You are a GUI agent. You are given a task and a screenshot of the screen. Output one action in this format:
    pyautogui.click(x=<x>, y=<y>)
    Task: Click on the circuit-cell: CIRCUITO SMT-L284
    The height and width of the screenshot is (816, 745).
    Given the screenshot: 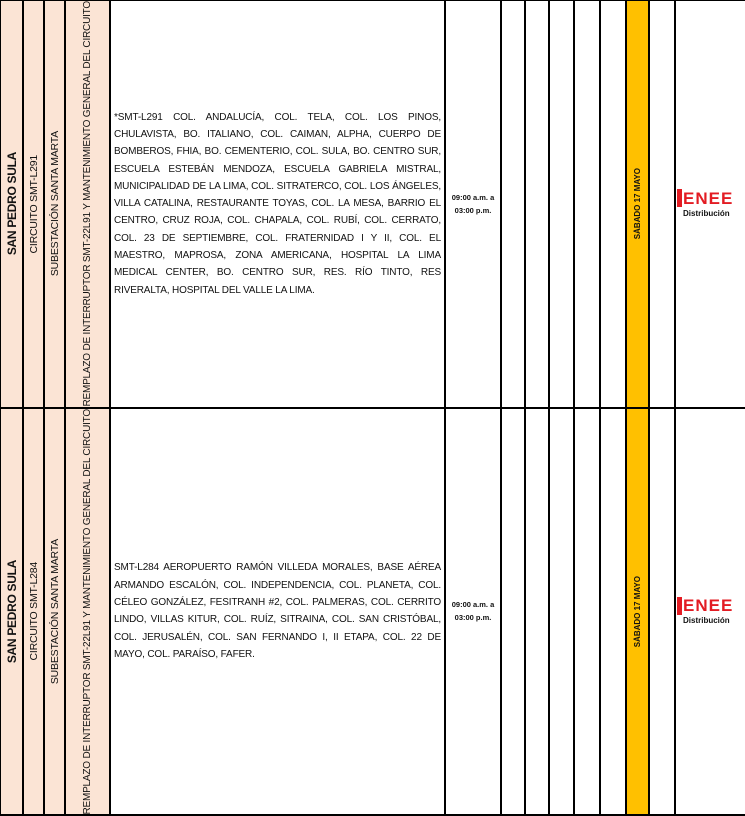 What is the action you would take?
    pyautogui.click(x=33, y=611)
    